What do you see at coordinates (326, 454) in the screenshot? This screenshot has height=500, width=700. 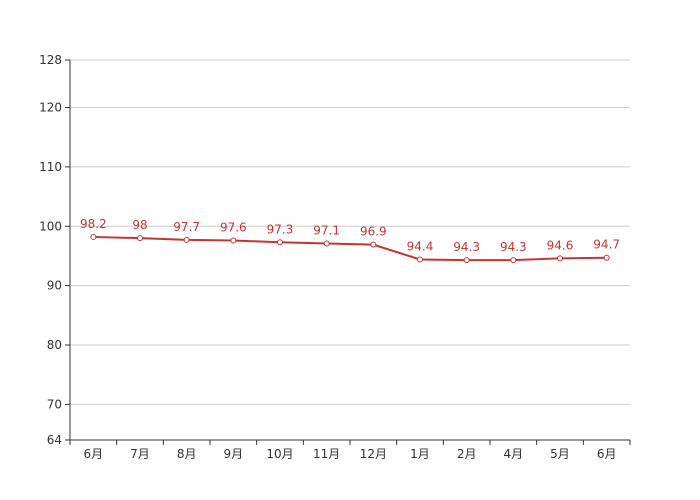 I see `x-tick-label: 11月` at bounding box center [326, 454].